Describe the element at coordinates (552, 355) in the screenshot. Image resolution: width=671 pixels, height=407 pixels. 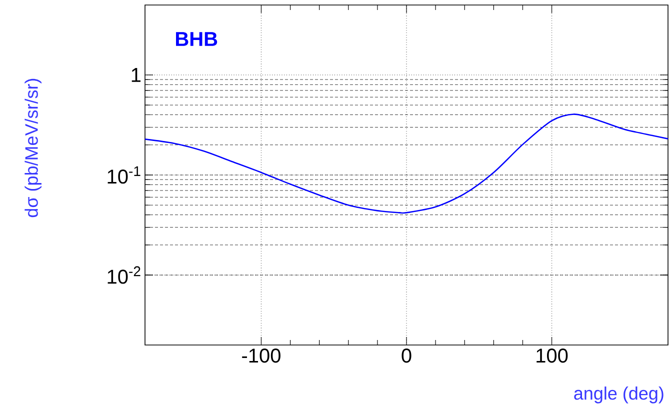
I see `x-tick-label: 100` at that location.